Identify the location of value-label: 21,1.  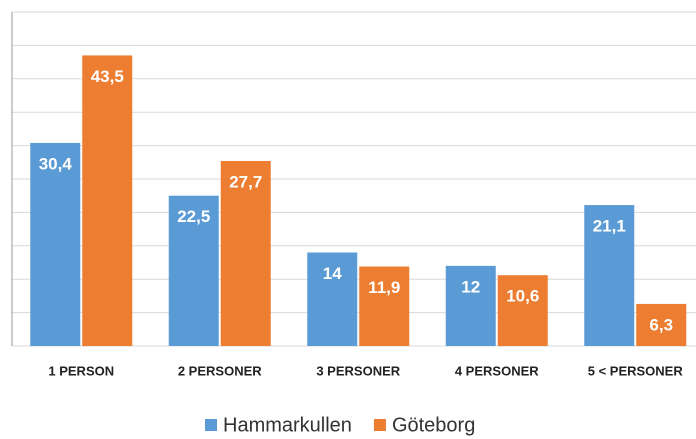
(609, 226).